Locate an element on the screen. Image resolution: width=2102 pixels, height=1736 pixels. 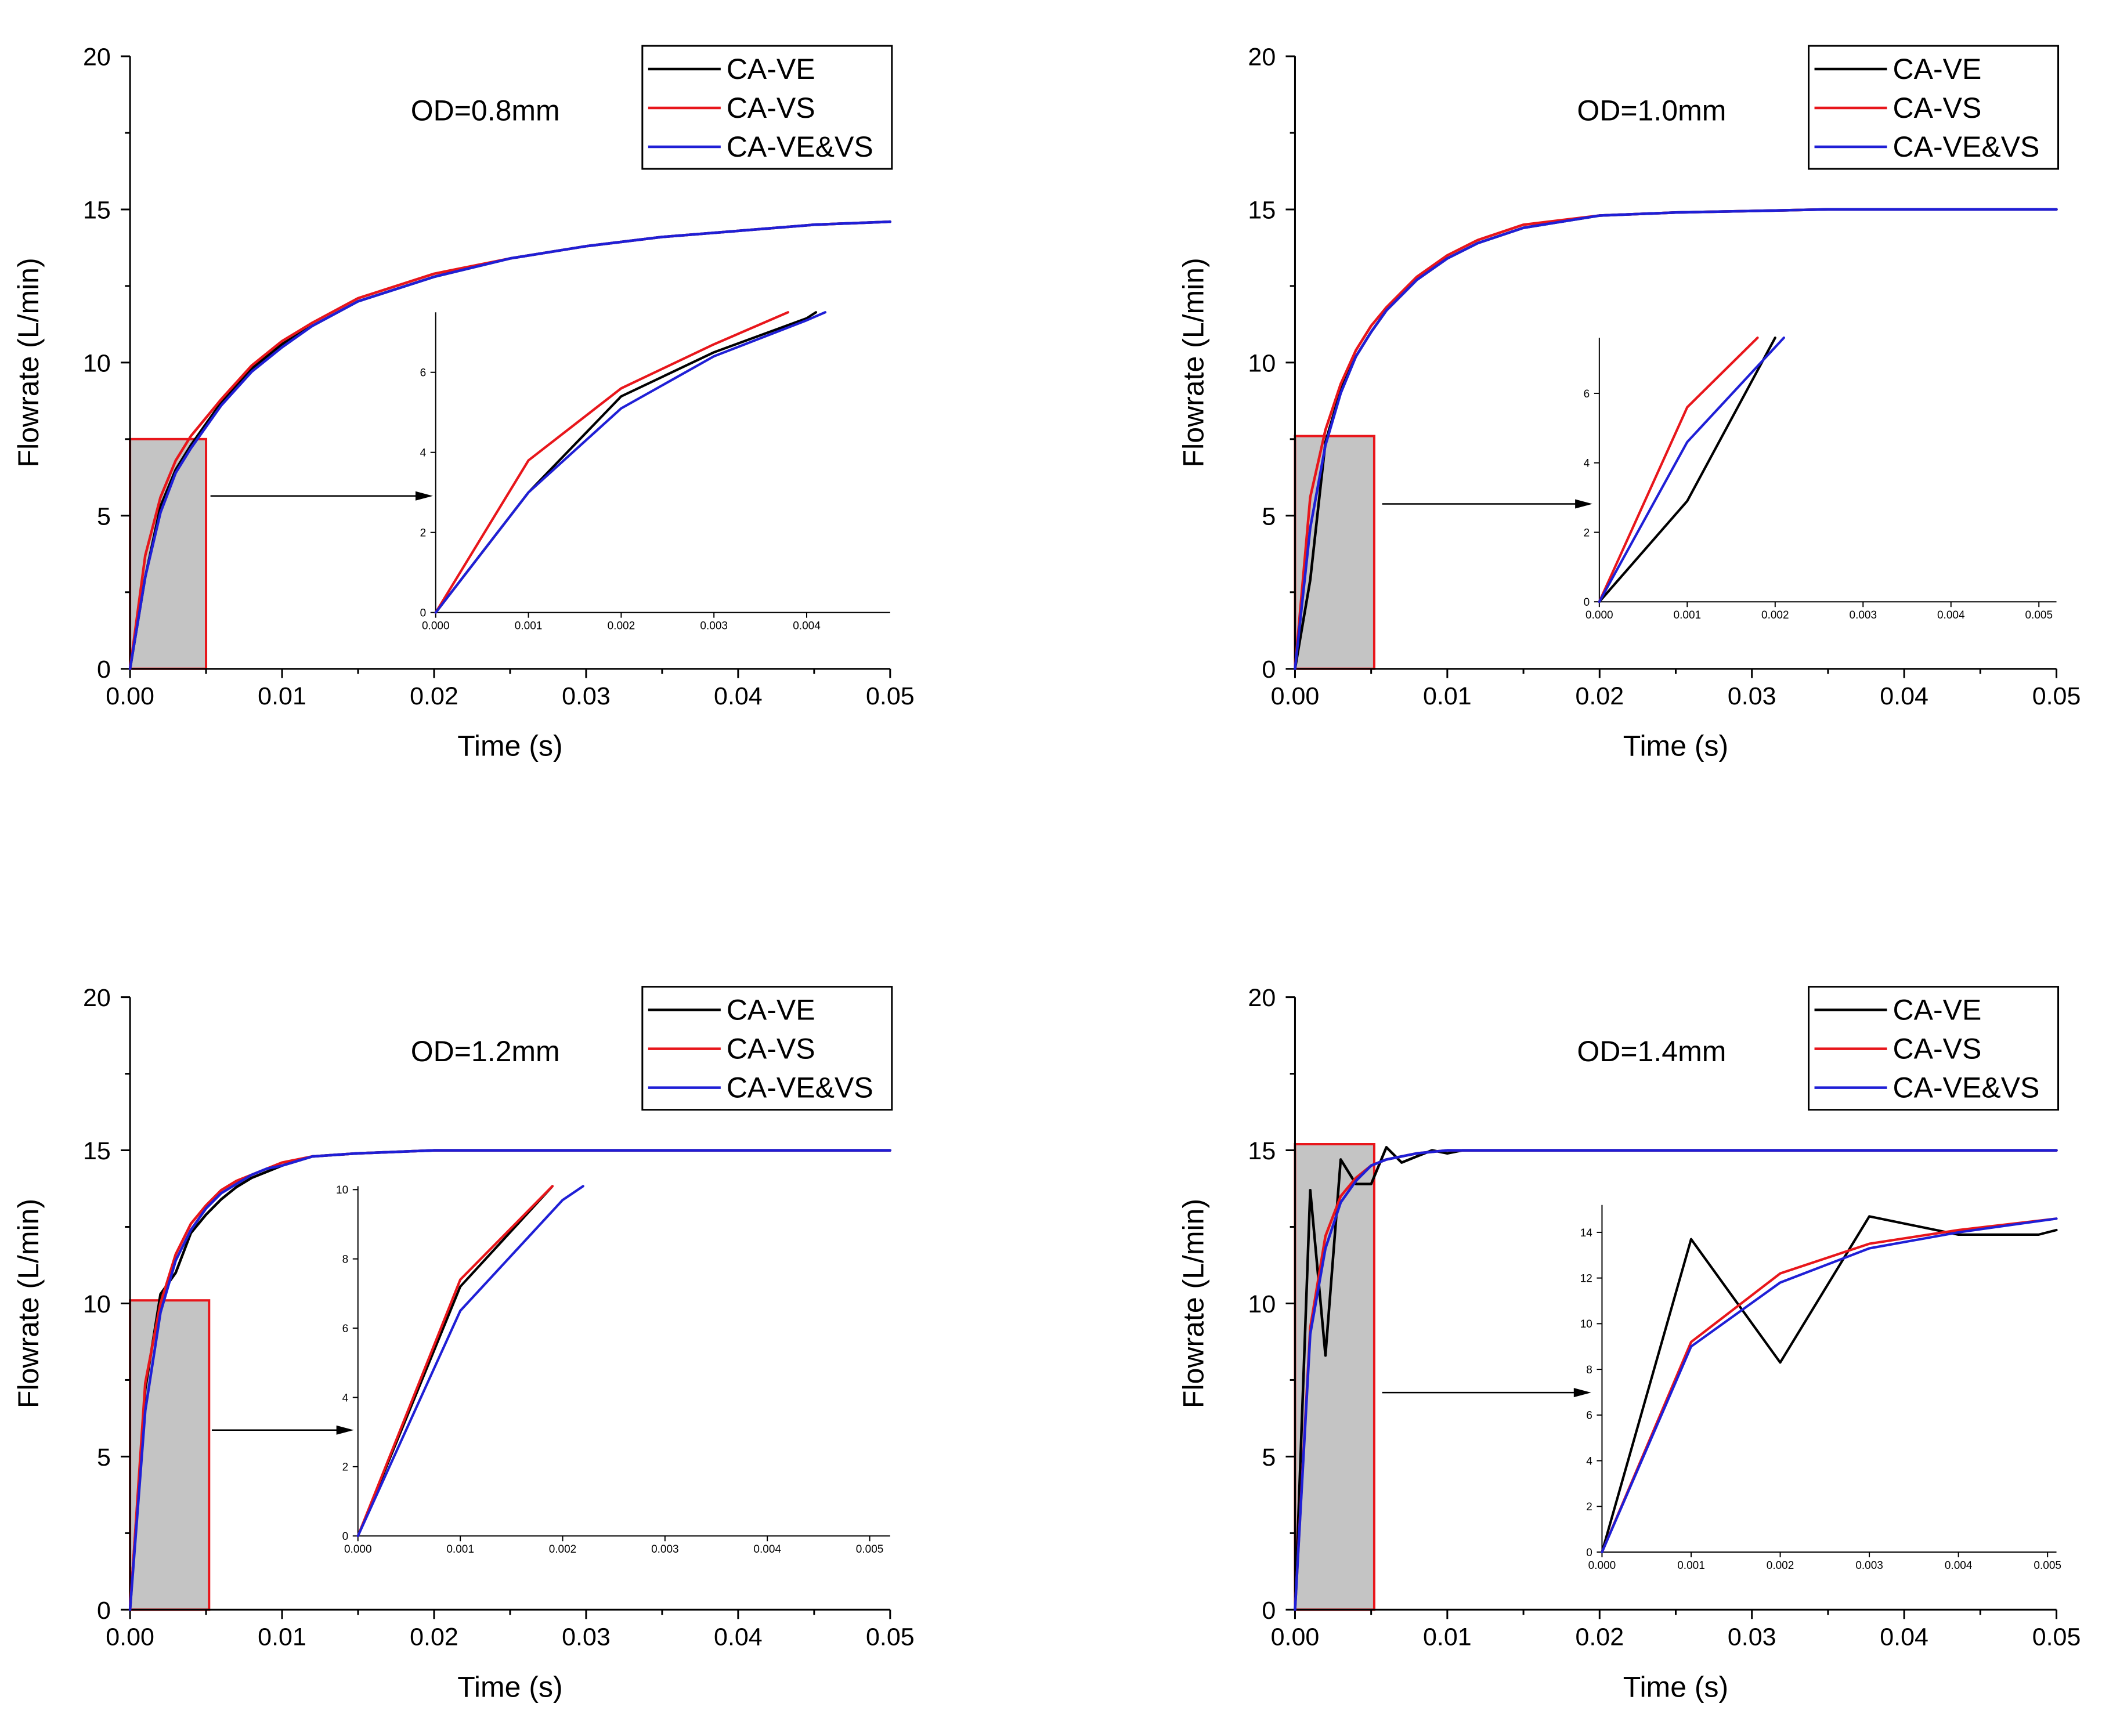
y-tick-label: 5 is located at coordinates (1269, 1458).